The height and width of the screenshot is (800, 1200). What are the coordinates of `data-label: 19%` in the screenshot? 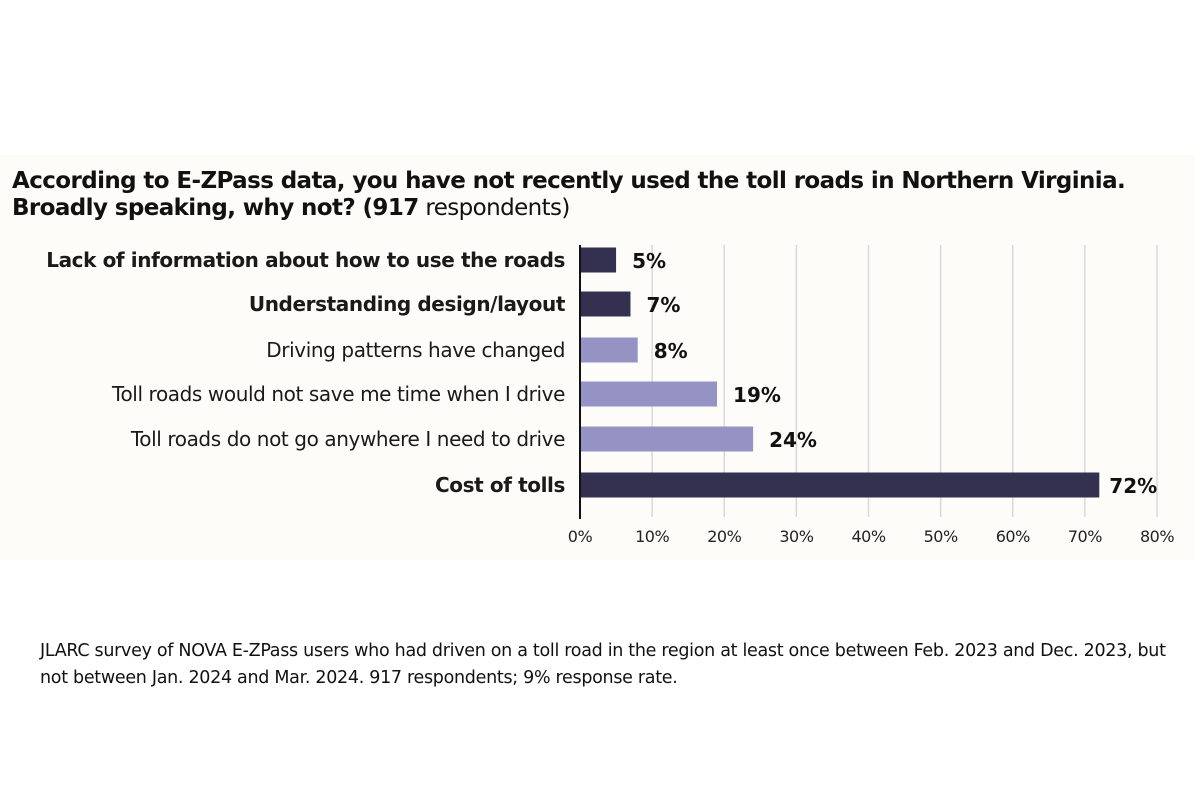 It's located at (757, 395).